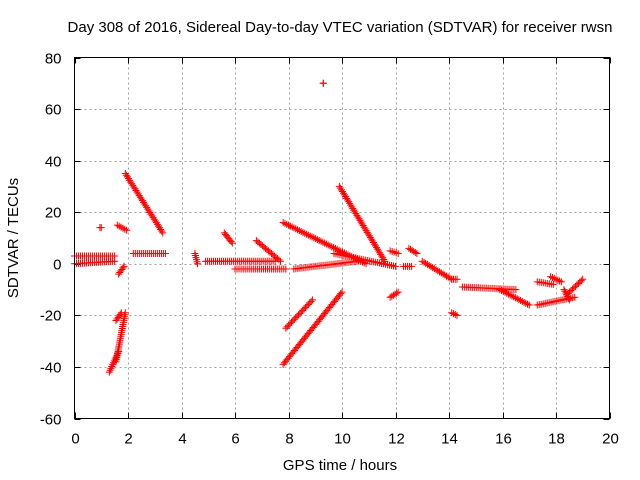 The height and width of the screenshot is (480, 640). I want to click on x-tick-label: 18, so click(556, 439).